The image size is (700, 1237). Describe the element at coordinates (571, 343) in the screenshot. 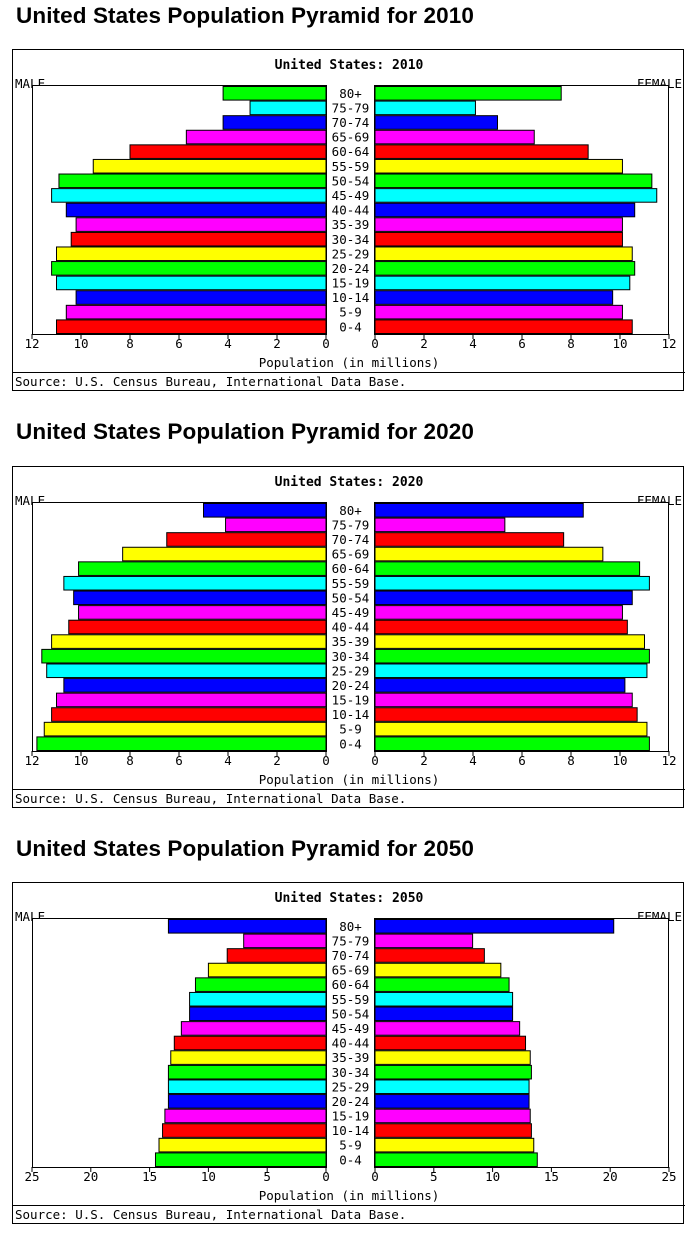

I see `female-tick-label: 8` at that location.